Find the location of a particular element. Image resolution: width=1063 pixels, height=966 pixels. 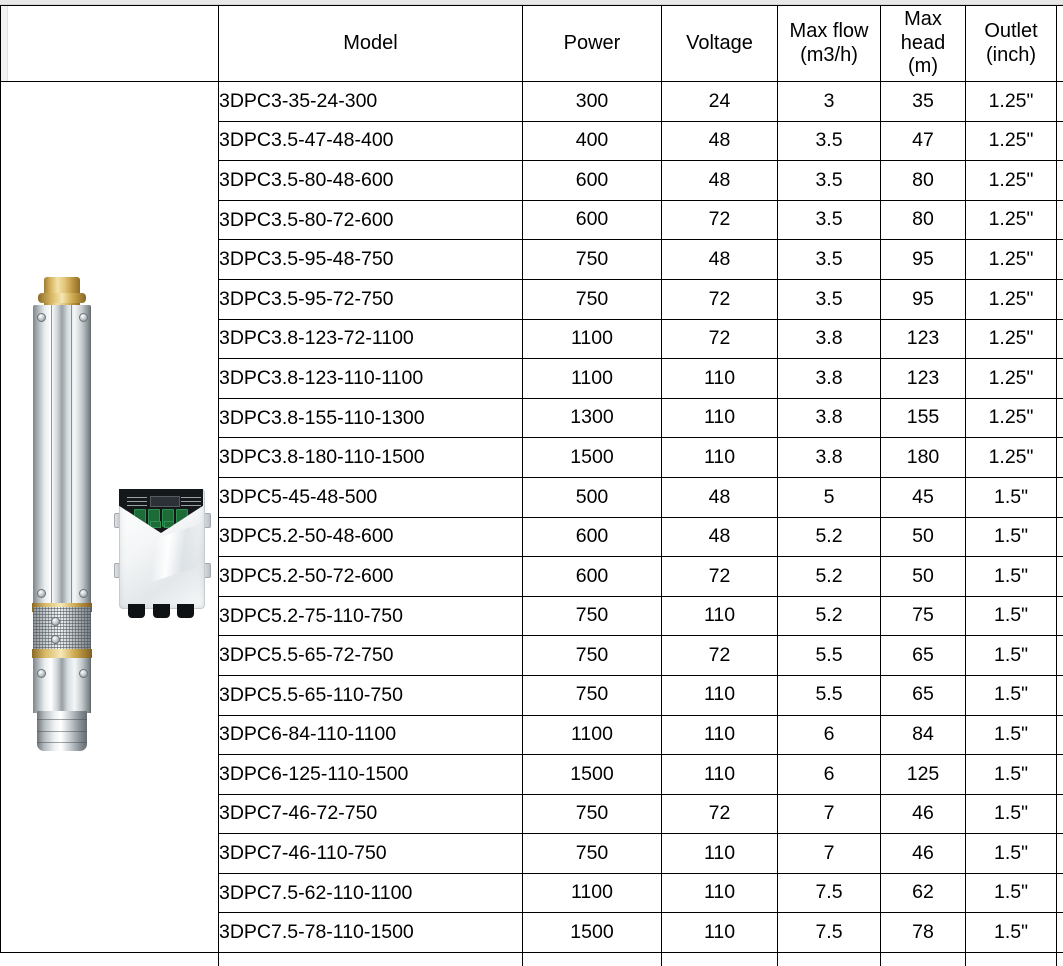

cell-model: 3DPC6-84-110-1100 is located at coordinates (371, 735).